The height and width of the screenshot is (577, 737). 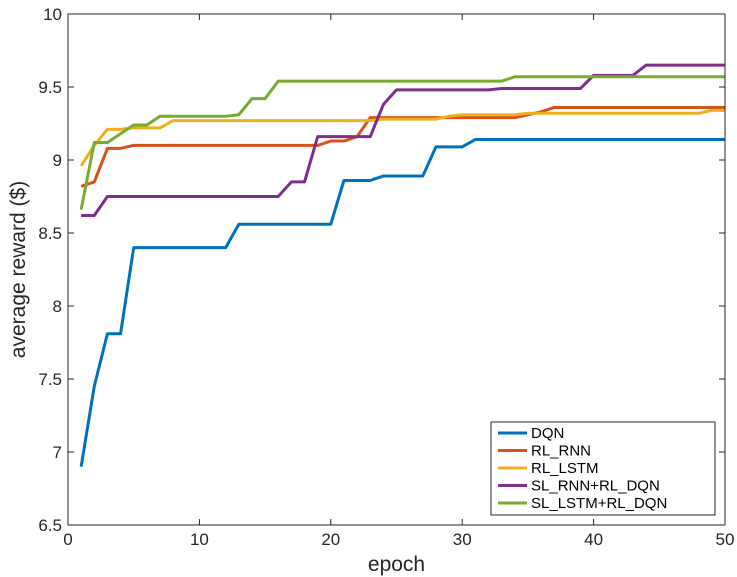 I want to click on y-tick-label: 9, so click(x=57, y=160).